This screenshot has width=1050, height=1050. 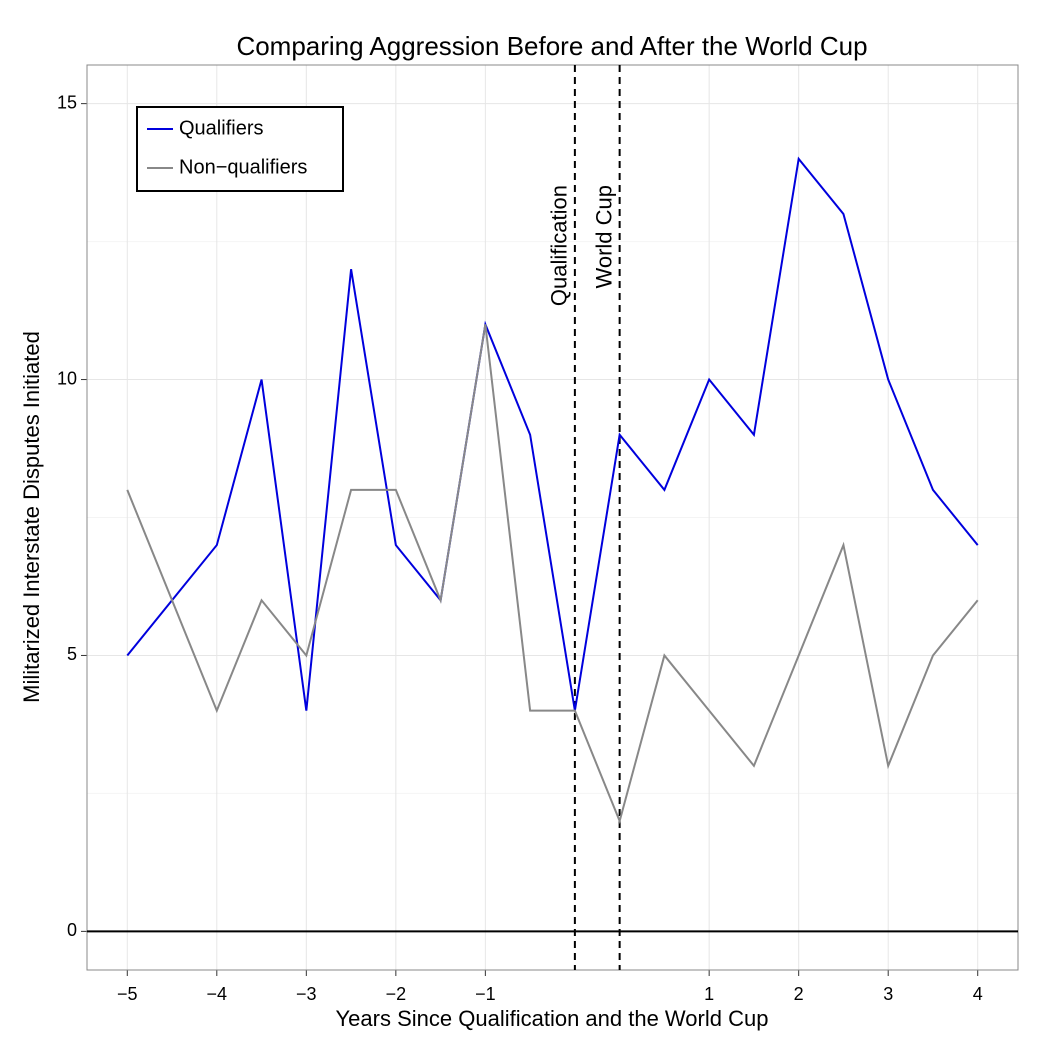 I want to click on legend-label: Qualifiers, so click(x=221, y=128).